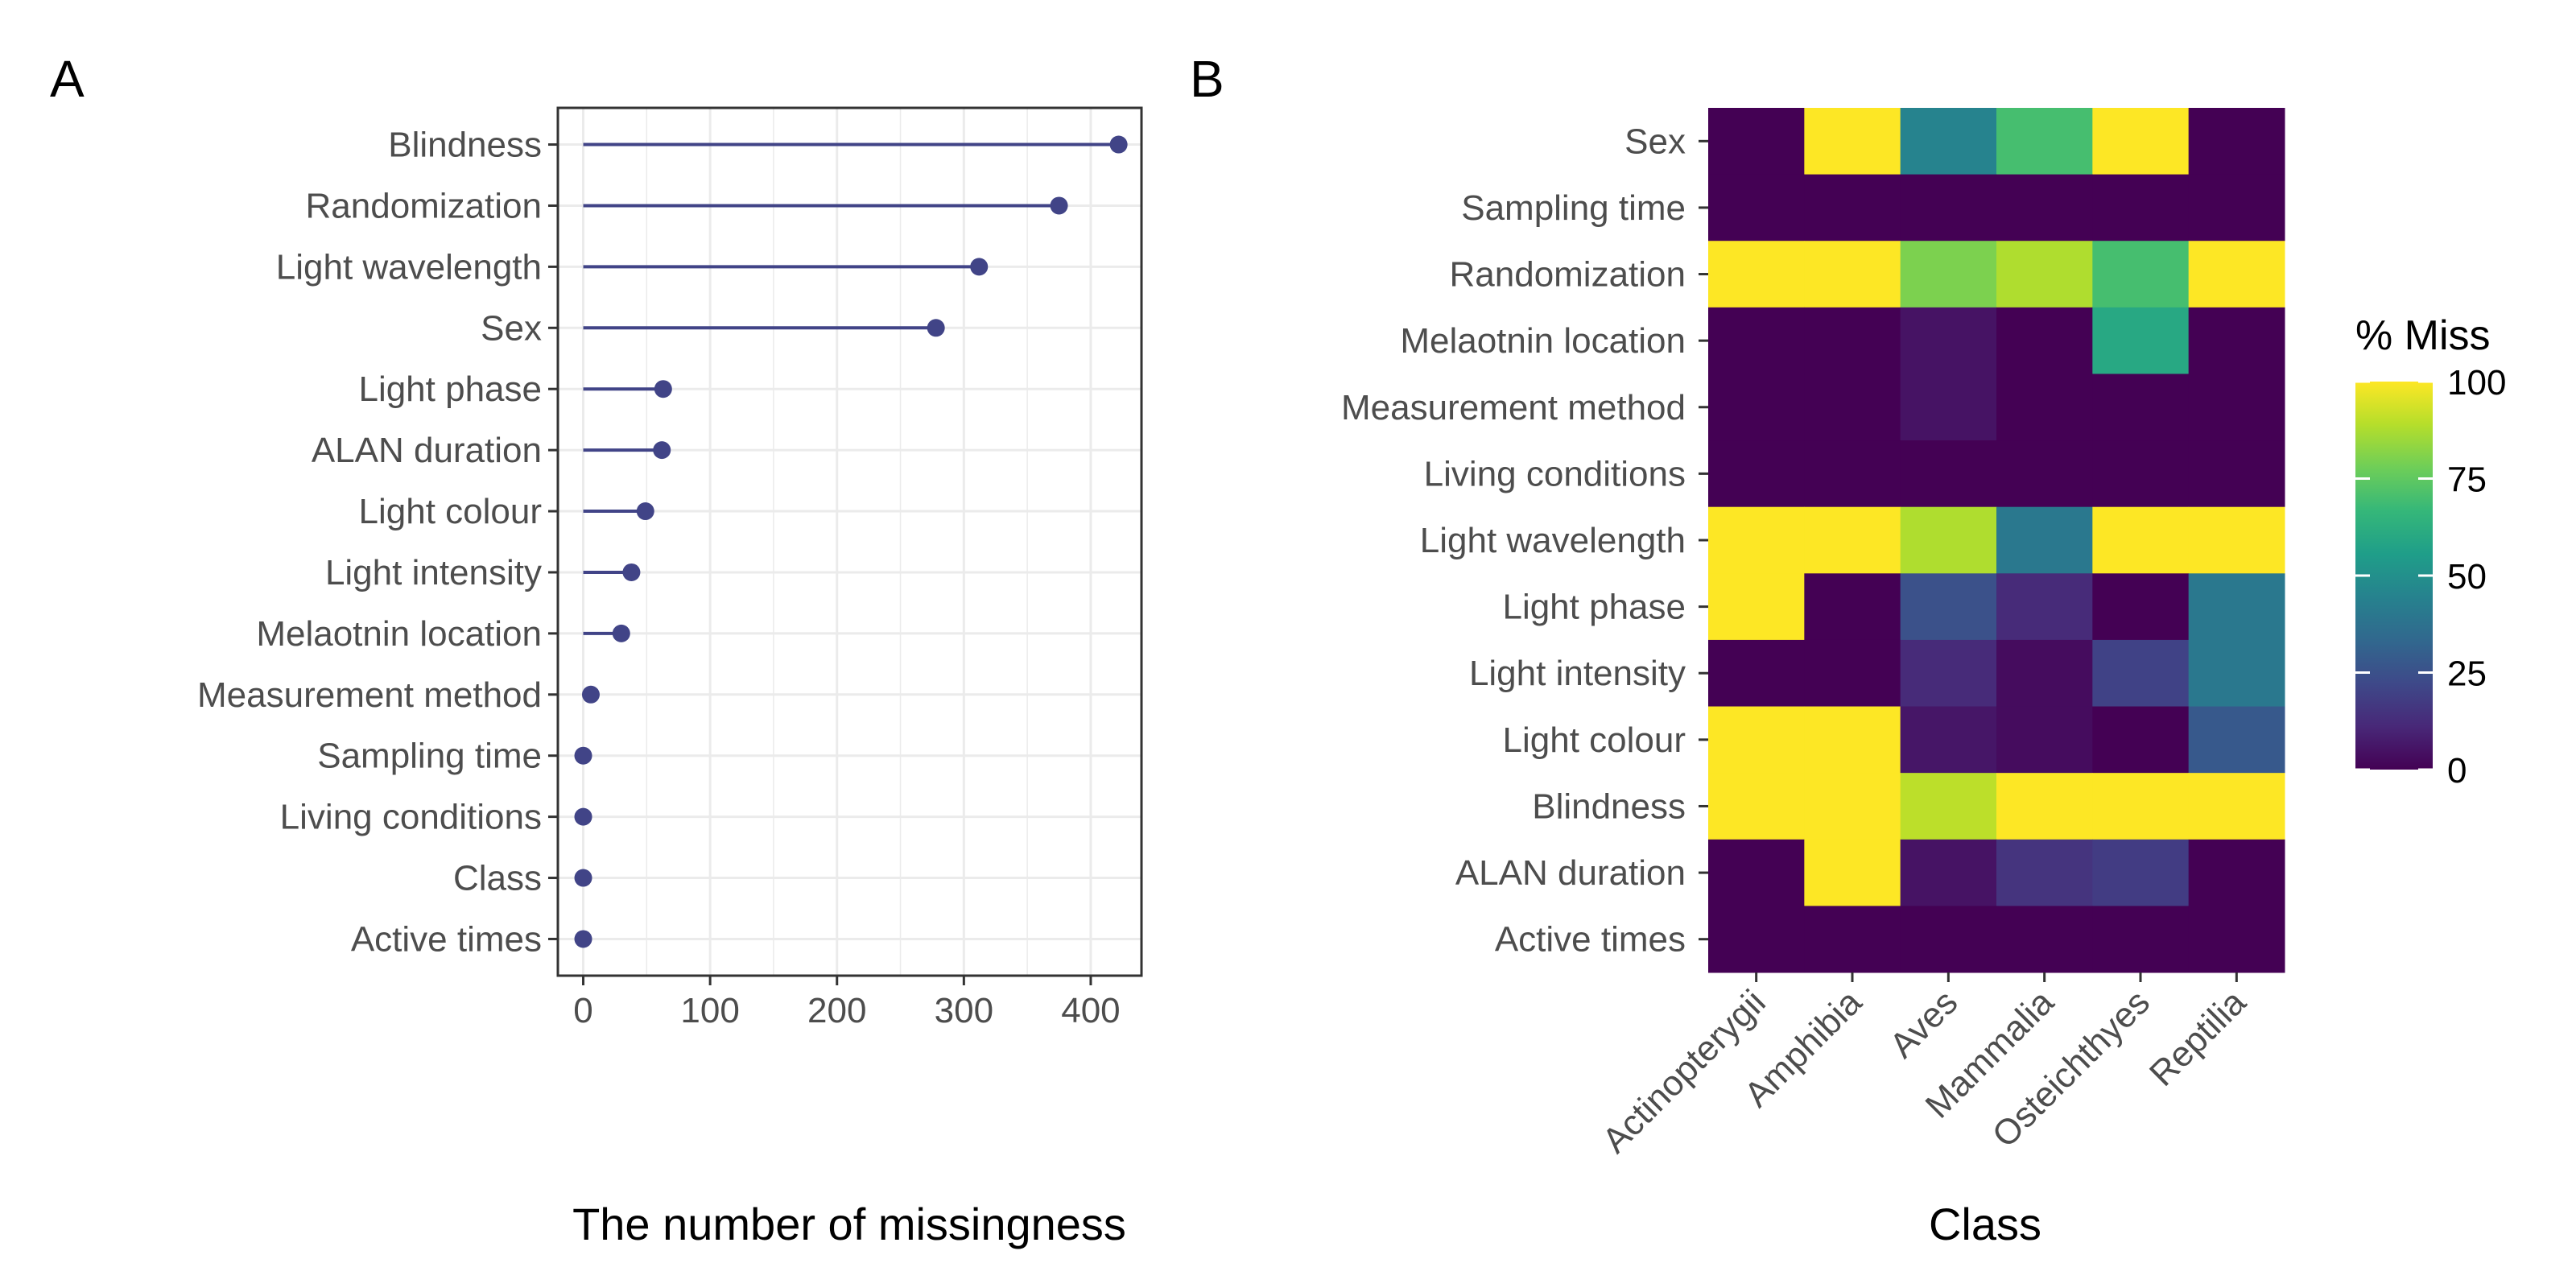 The width and height of the screenshot is (2576, 1288). What do you see at coordinates (1609, 806) in the screenshot?
I see `y-tick-label: Blindness` at bounding box center [1609, 806].